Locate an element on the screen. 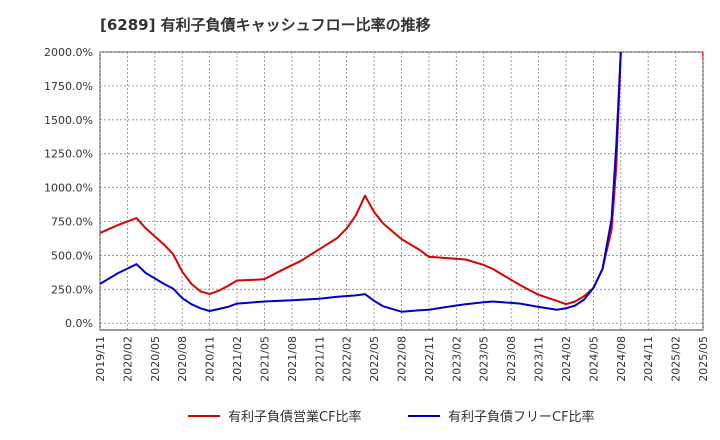 The height and width of the screenshot is (440, 720). x-tick-label: 2025/02 is located at coordinates (676, 359).